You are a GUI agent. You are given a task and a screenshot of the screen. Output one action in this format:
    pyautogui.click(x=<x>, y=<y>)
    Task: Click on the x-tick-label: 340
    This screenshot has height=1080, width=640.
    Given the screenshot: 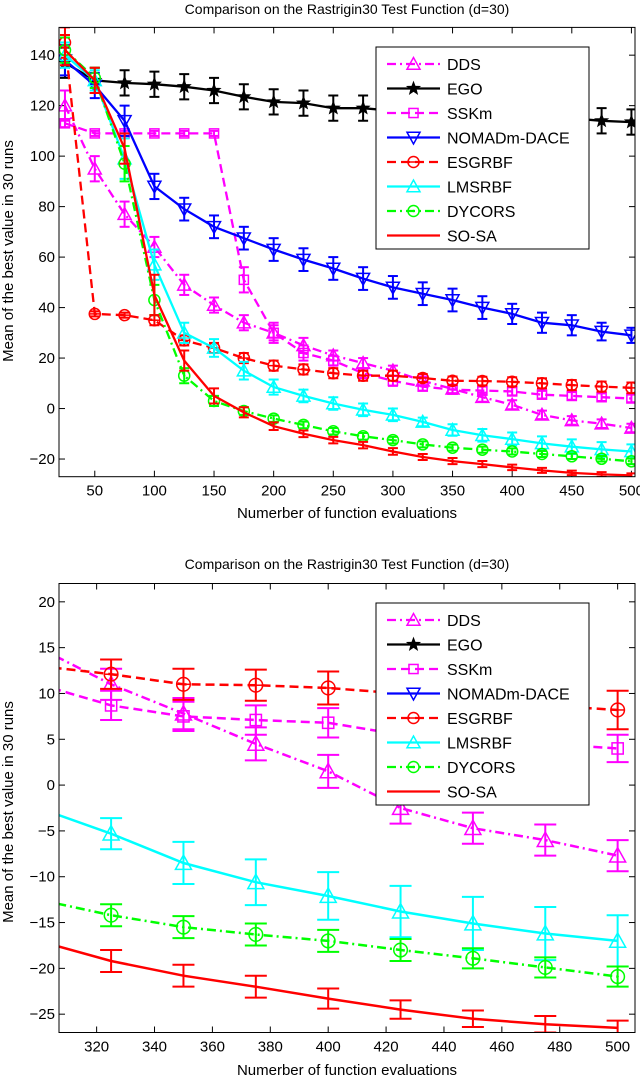 What is the action you would take?
    pyautogui.click(x=154, y=1047)
    